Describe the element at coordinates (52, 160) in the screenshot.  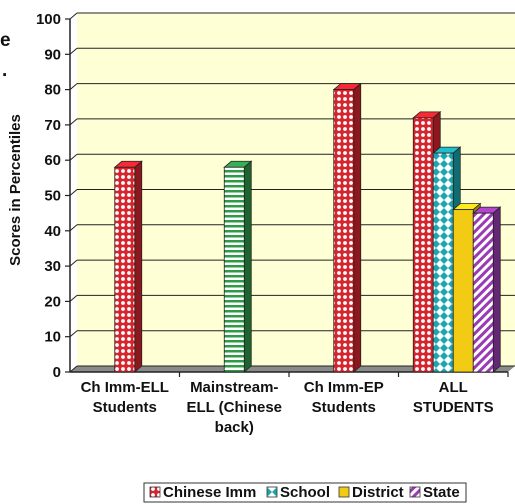
I see `y-tick-label: 60` at that location.